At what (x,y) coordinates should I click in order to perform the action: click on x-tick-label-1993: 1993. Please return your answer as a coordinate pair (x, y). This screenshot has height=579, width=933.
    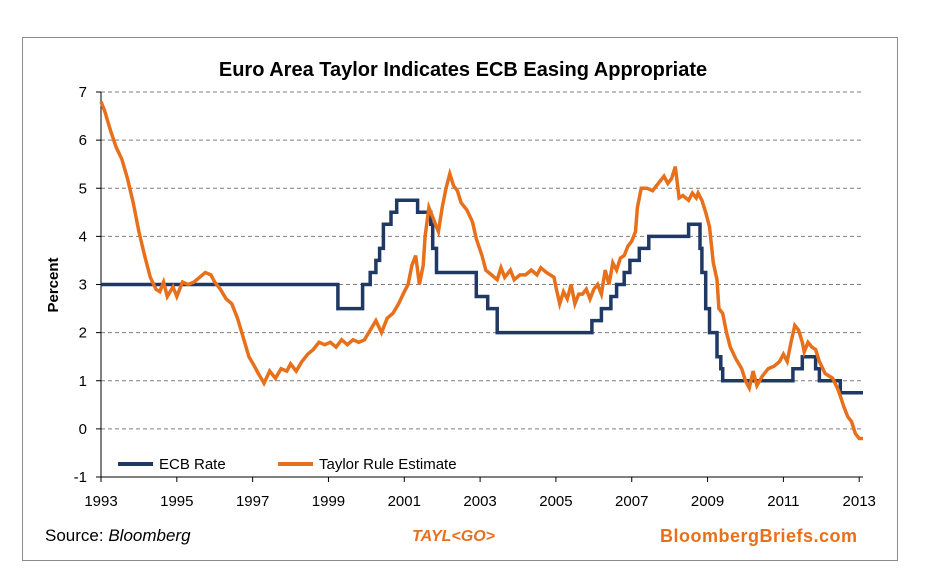
    Looking at the image, I should click on (100, 501).